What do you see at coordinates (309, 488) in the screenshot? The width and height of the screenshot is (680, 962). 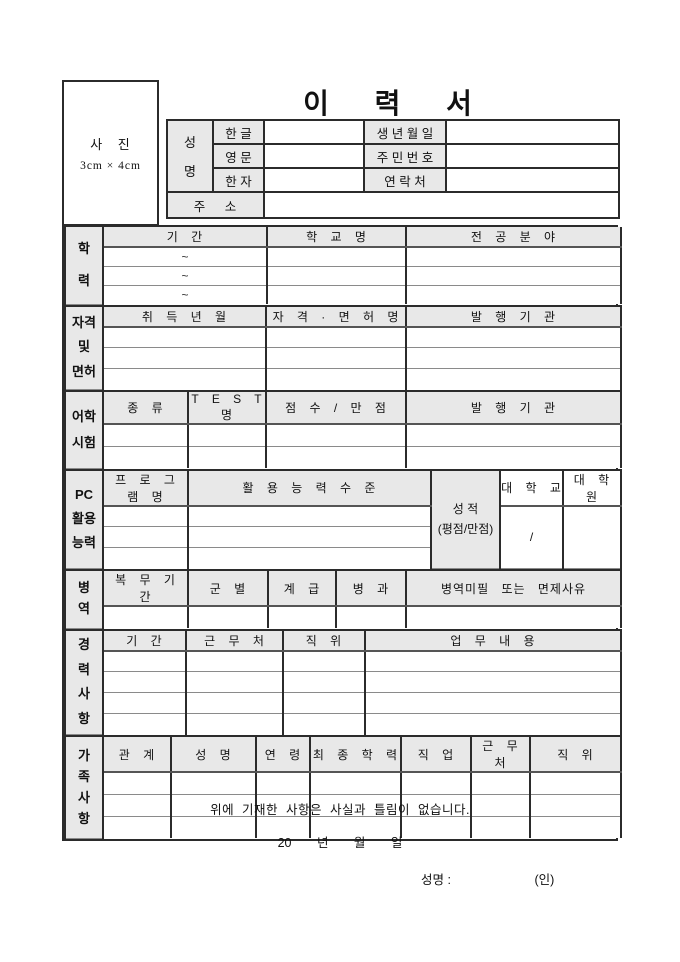 I see `pc-proficiency-header: 활 용 능 력 수 준` at bounding box center [309, 488].